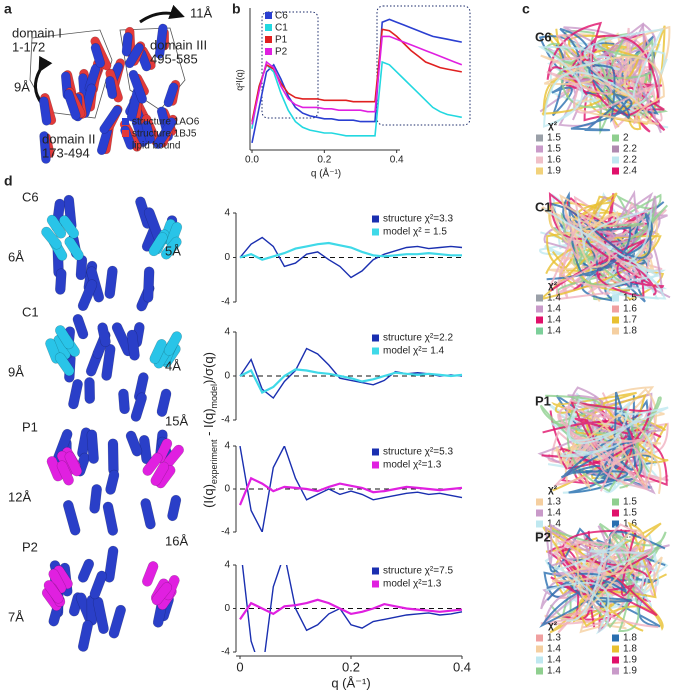 Image resolution: width=685 pixels, height=690 pixels. Describe the element at coordinates (290, 65) in the screenshot. I see `zoom-box` at that location.